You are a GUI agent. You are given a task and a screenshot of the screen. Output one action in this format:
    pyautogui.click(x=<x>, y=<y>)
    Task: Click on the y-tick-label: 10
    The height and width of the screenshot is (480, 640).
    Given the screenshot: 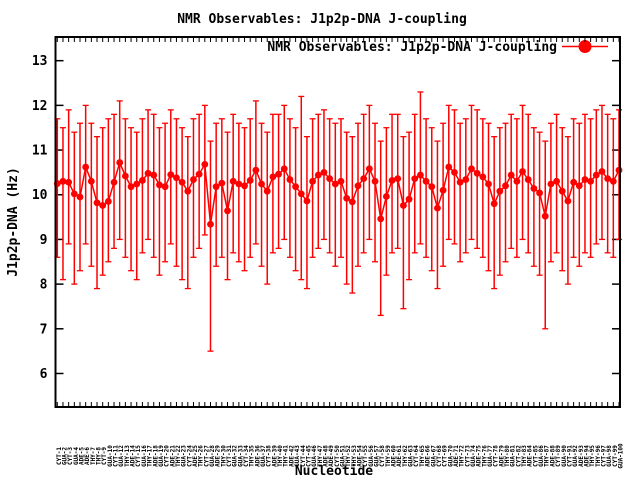 What is the action you would take?
    pyautogui.click(x=40, y=195)
    